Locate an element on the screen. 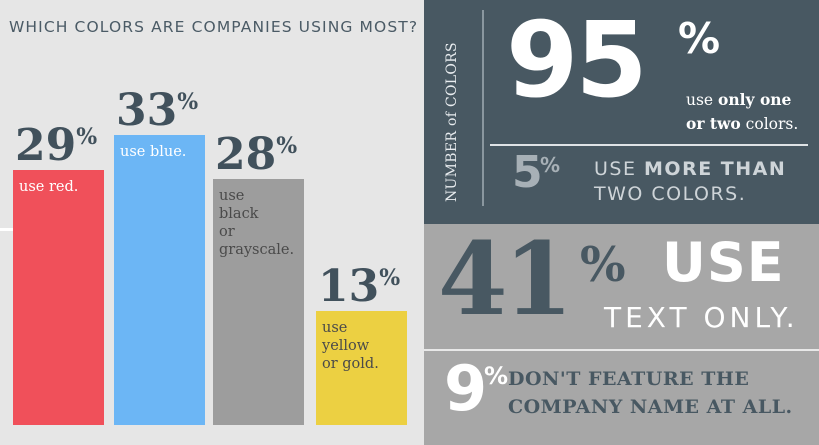 This screenshot has width=819, height=445. stat-95-text-bold-2: or two is located at coordinates (713, 123).